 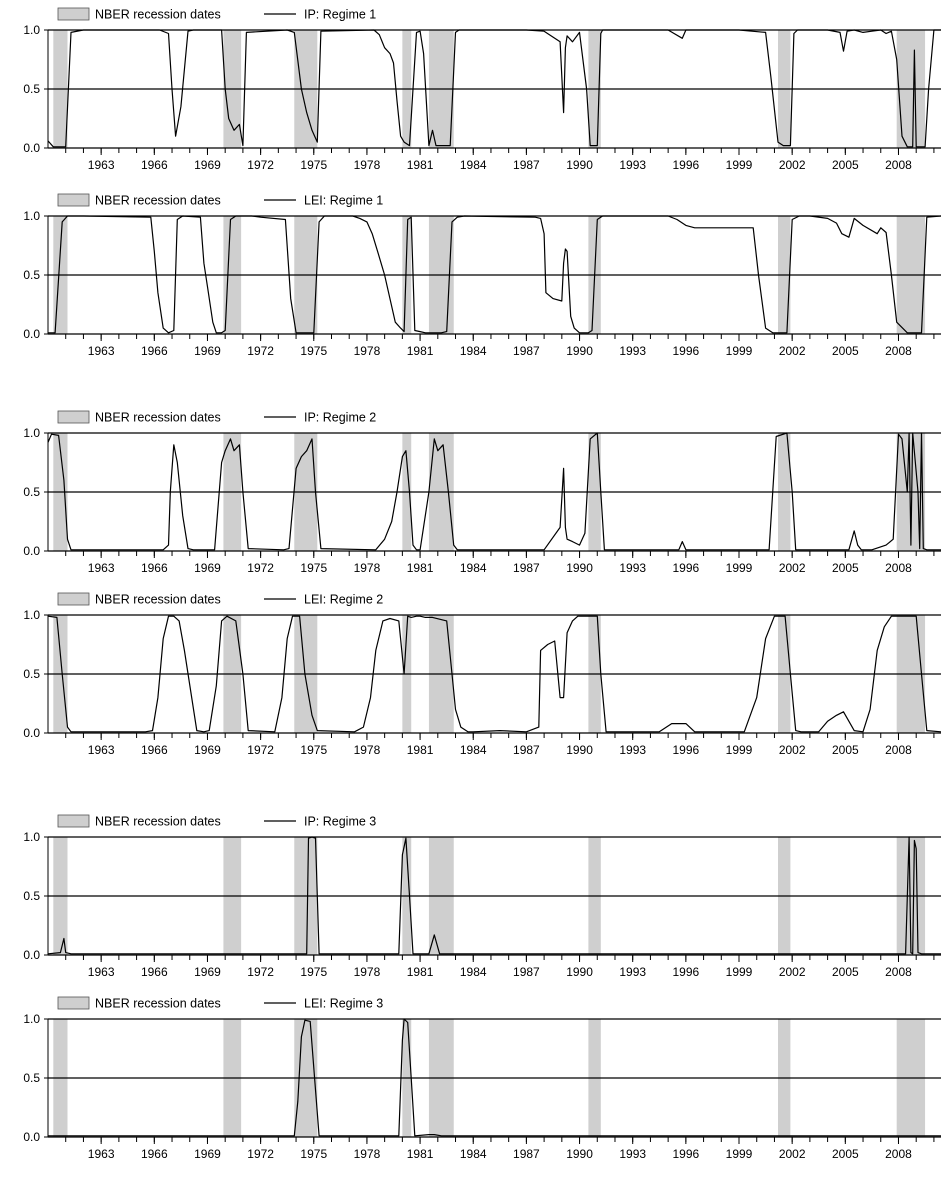 What do you see at coordinates (343, 1004) in the screenshot?
I see `legend-series-label: LEI: Regime 3` at bounding box center [343, 1004].